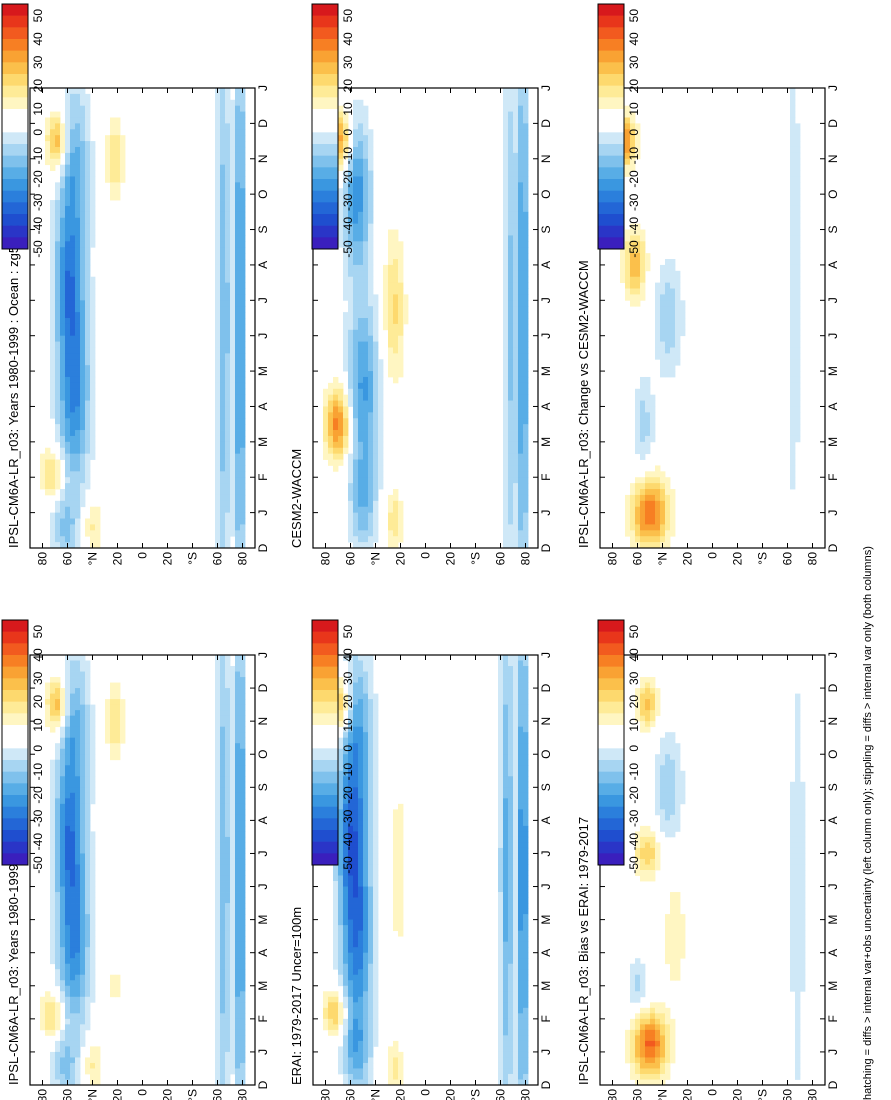  I want to click on time-tick-label: M, so click(263, 986).